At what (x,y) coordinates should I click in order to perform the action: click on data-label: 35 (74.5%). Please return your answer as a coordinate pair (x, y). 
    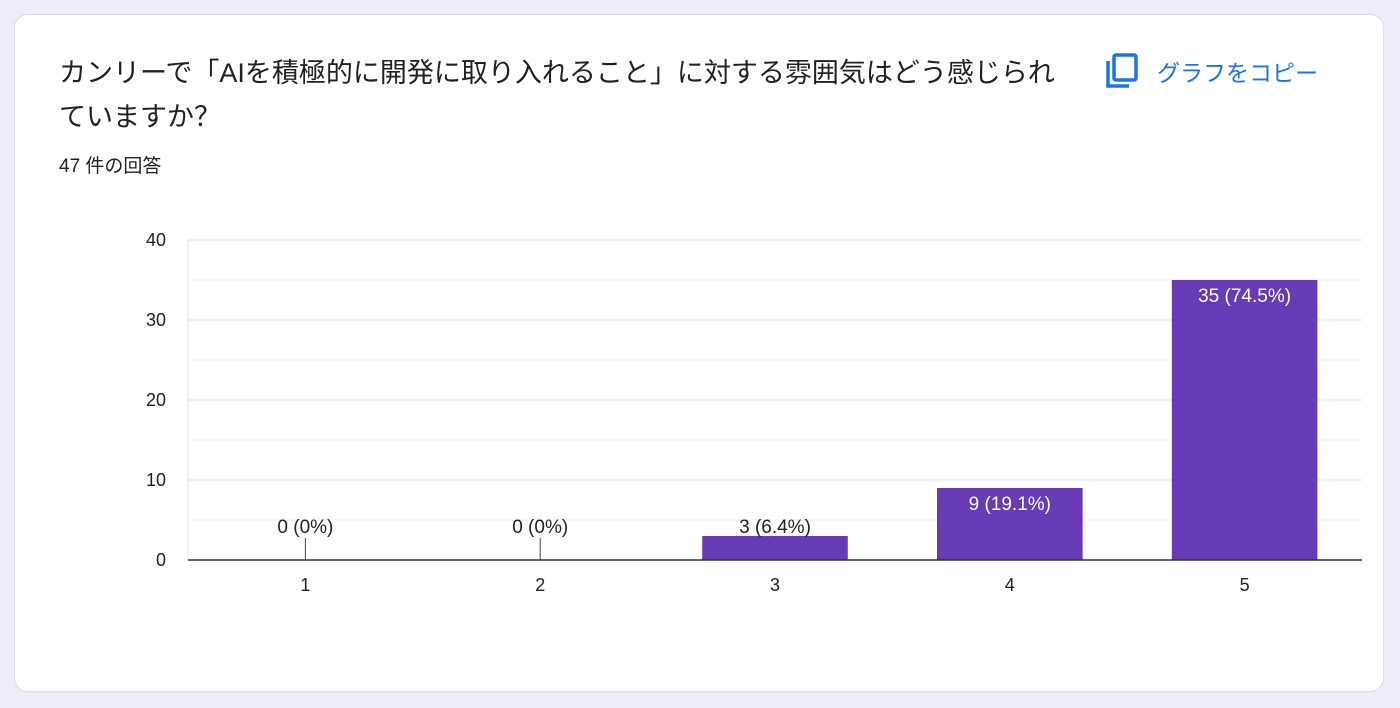
    Looking at the image, I should click on (1244, 296).